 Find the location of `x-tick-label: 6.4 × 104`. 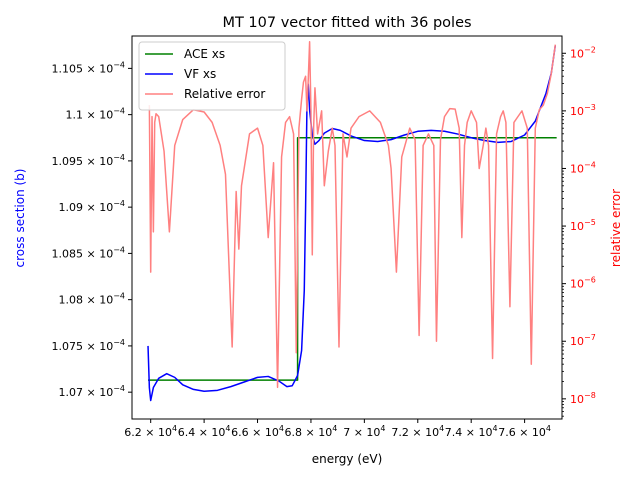

x-tick-label: 6.4 × 104 is located at coordinates (204, 431).